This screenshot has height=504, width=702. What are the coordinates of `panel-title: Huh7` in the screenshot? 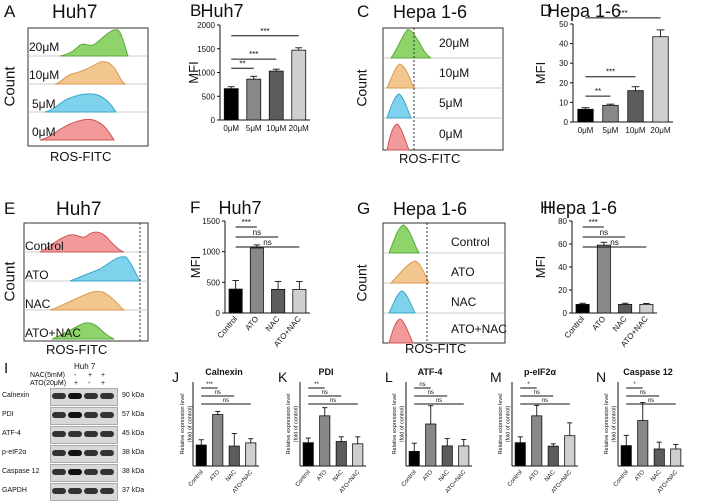 It's located at (79, 209).